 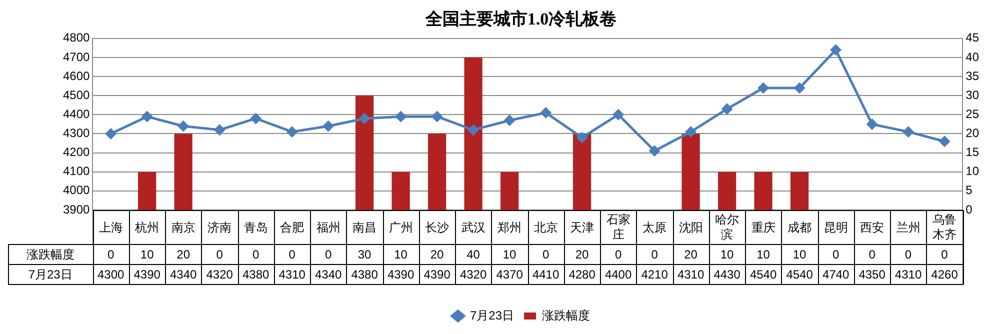 I want to click on y-tick-label: 4300, so click(x=76, y=133).